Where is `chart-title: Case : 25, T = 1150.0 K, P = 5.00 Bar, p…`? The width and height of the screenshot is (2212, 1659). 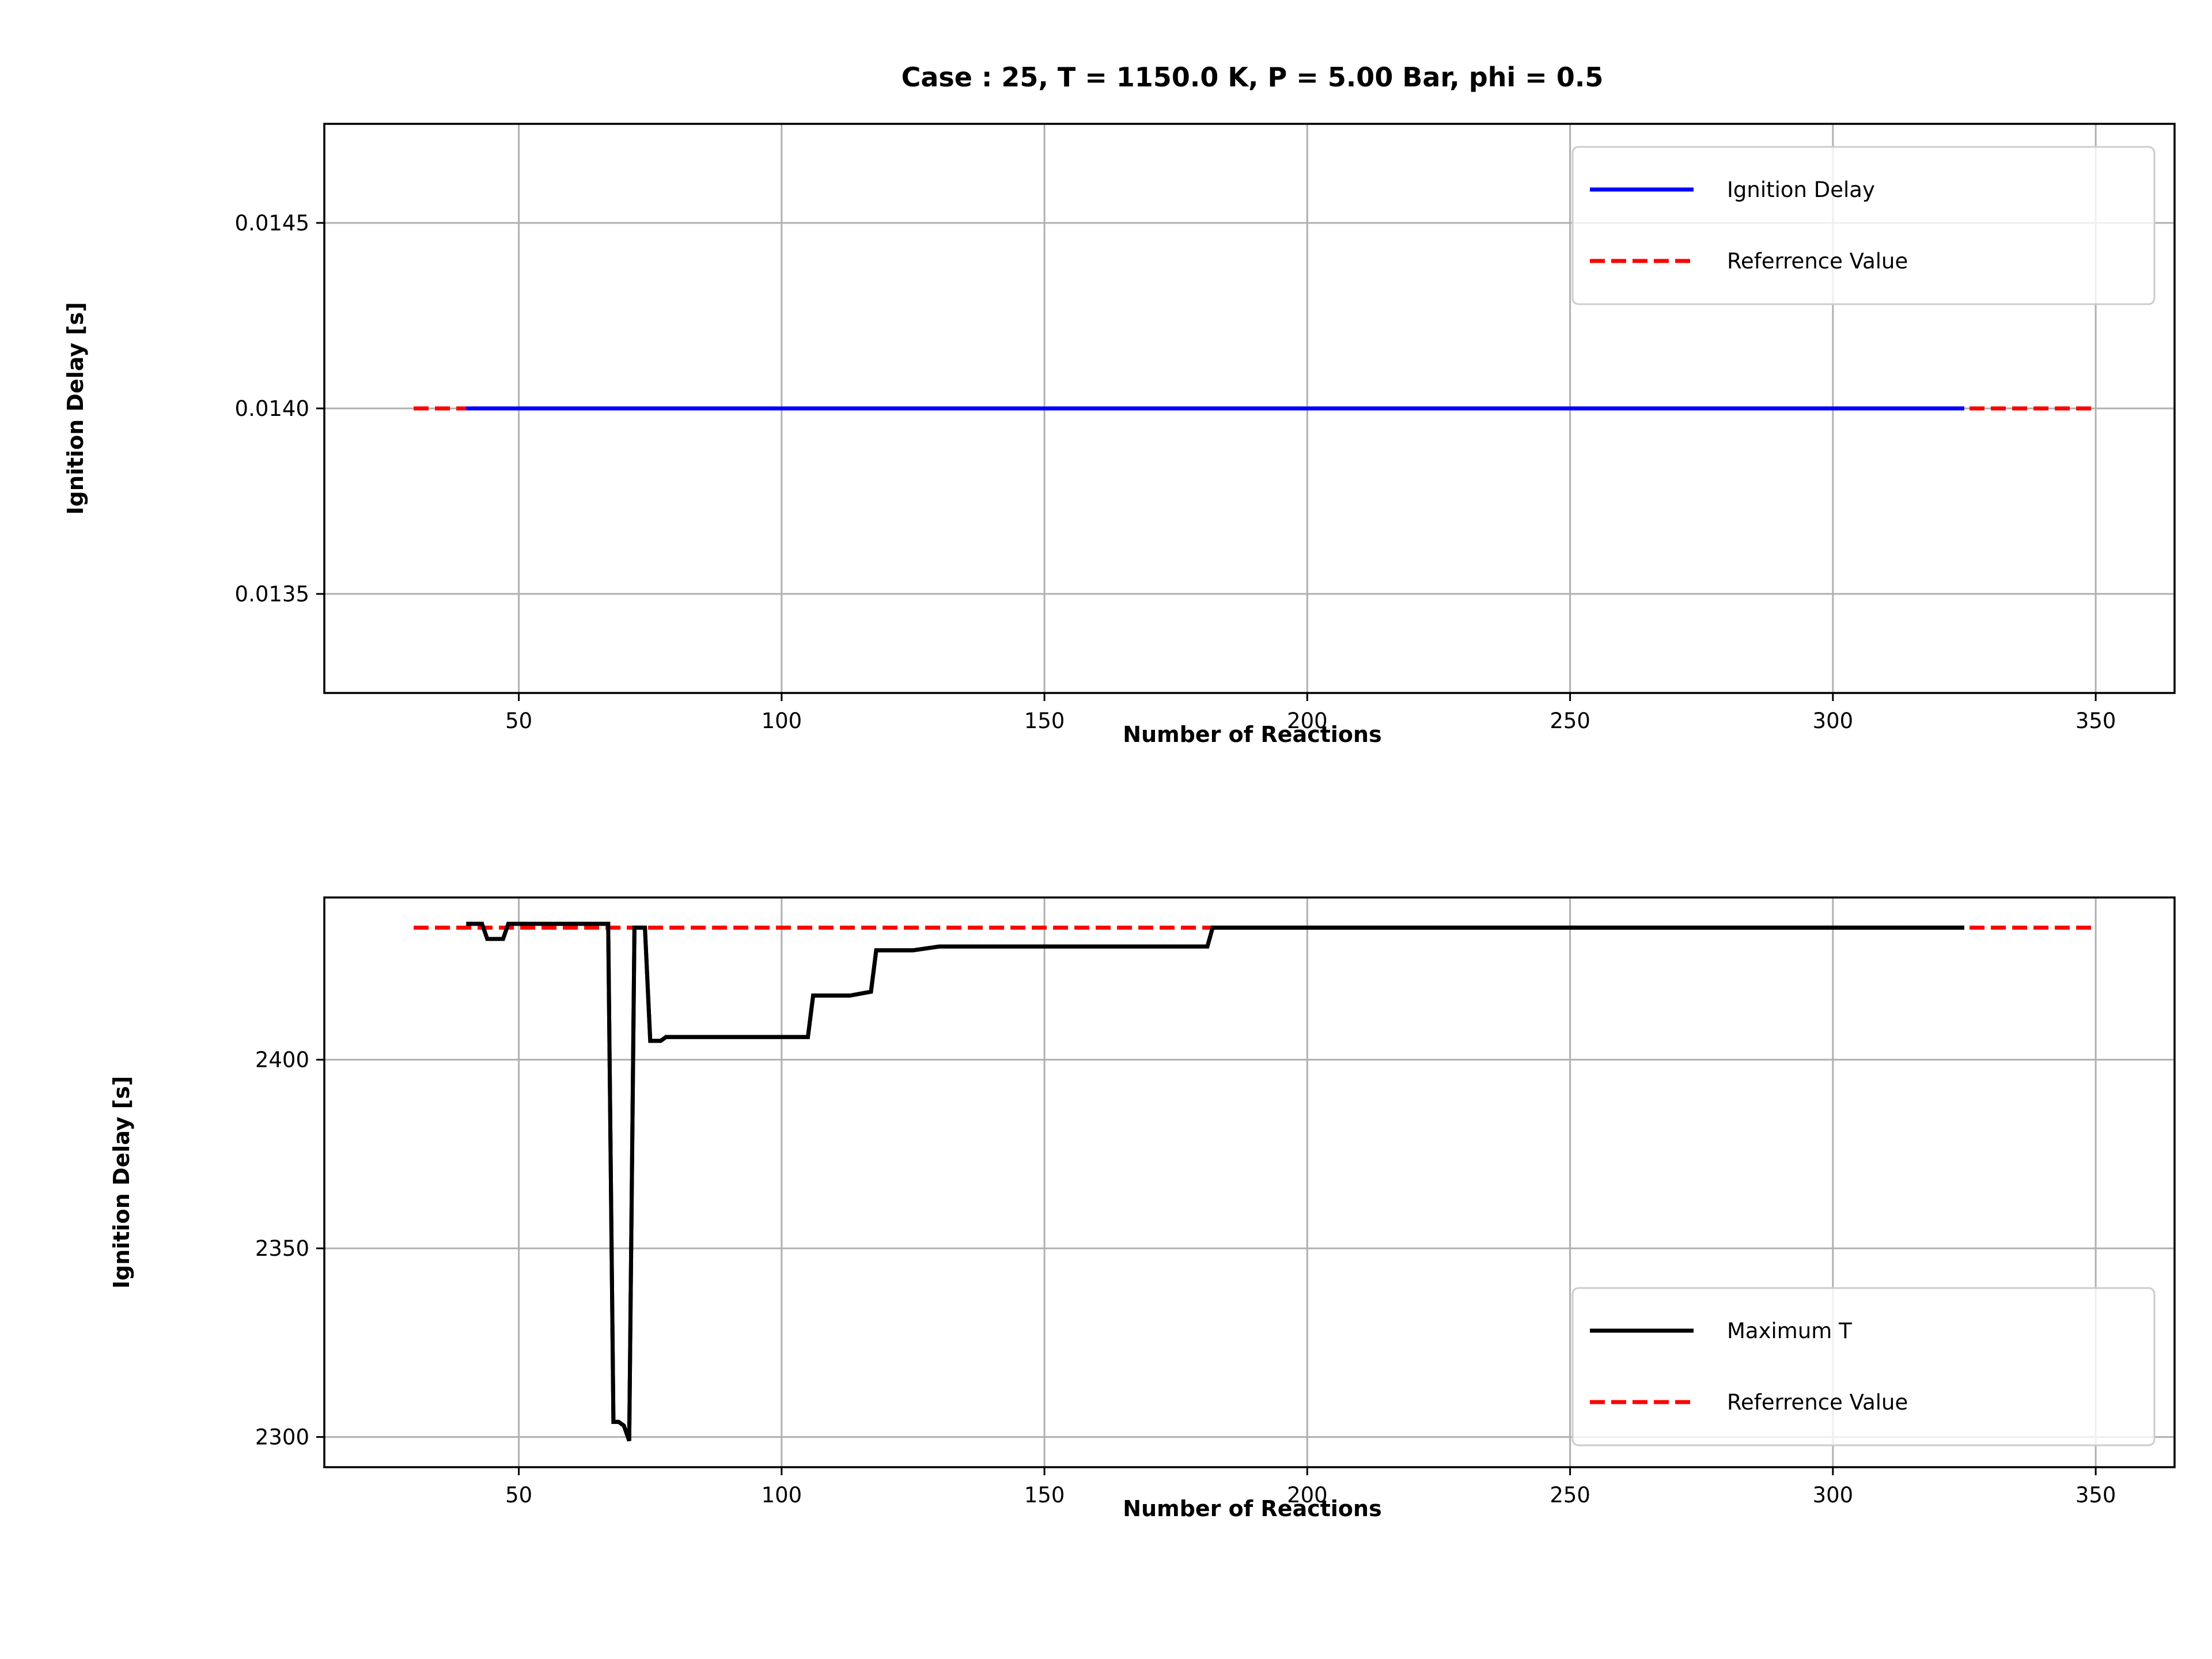
chart-title: Case : 25, T = 1150.0 K, P = 5.00 Bar, p… is located at coordinates (1253, 77).